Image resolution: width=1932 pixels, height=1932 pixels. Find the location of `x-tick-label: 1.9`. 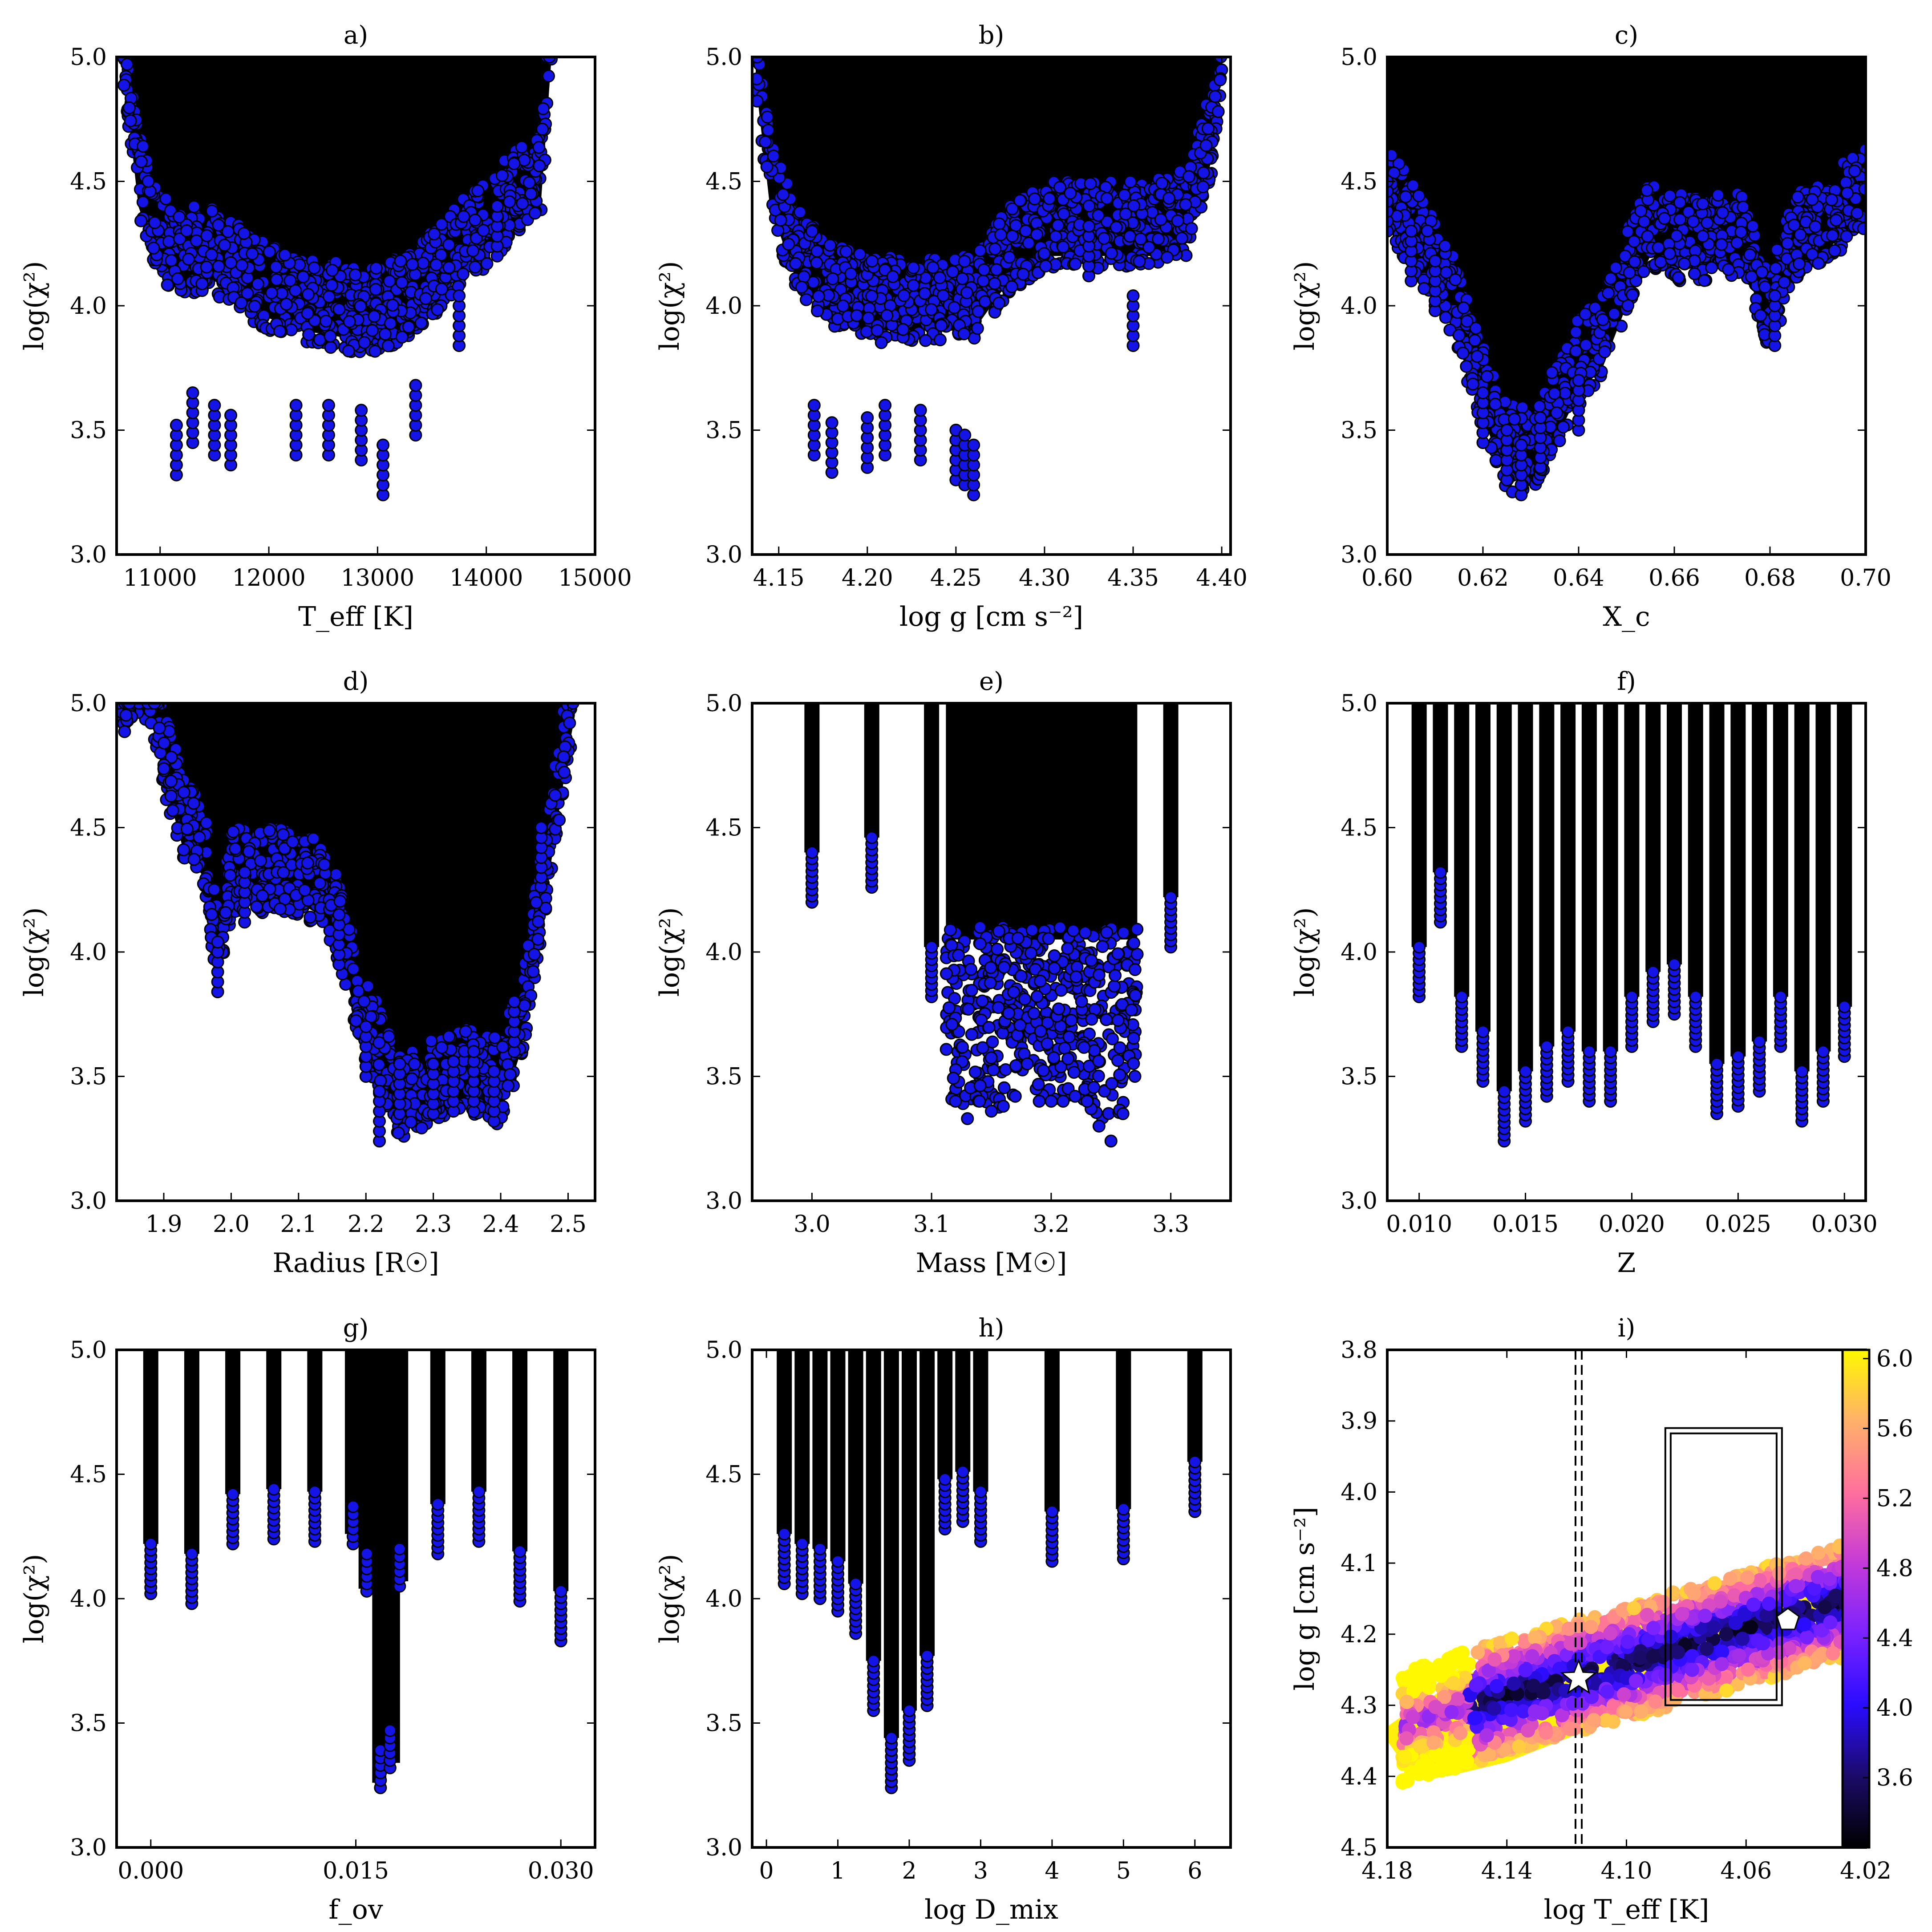

x-tick-label: 1.9 is located at coordinates (164, 1225).